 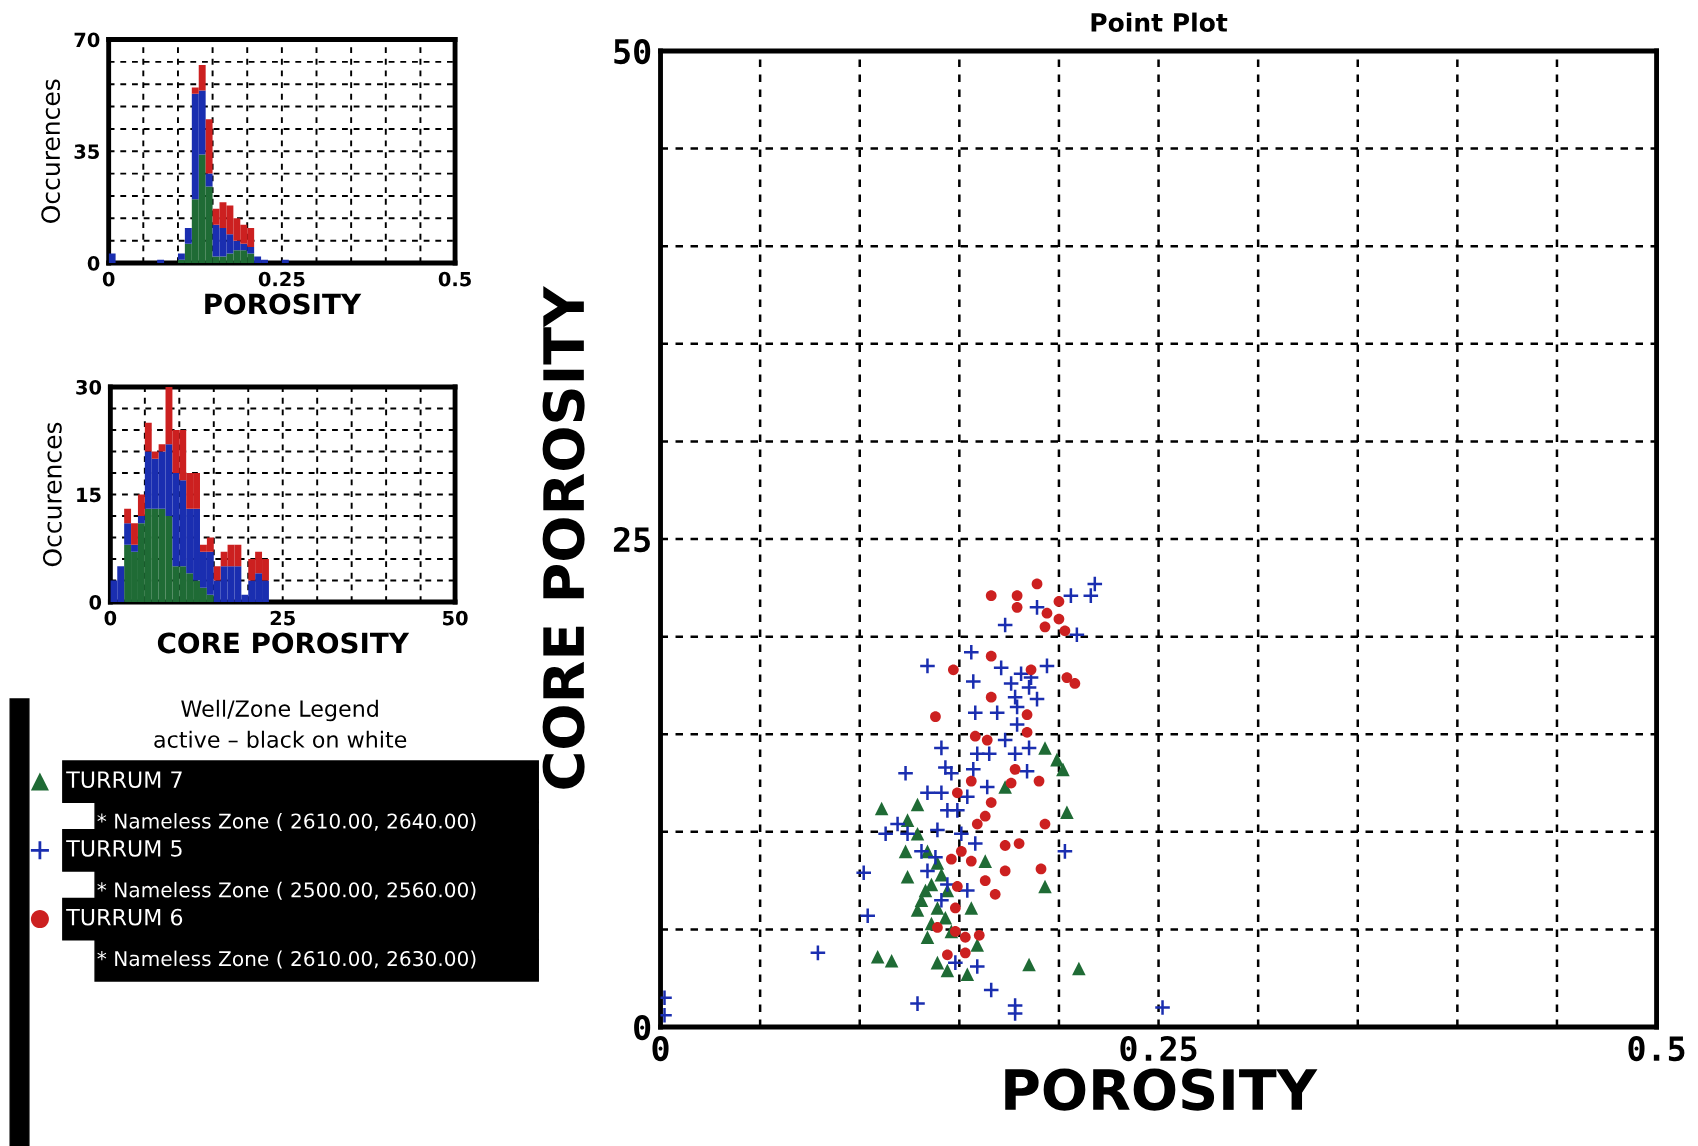 I want to click on y-tick-label: 35, so click(x=86, y=151).